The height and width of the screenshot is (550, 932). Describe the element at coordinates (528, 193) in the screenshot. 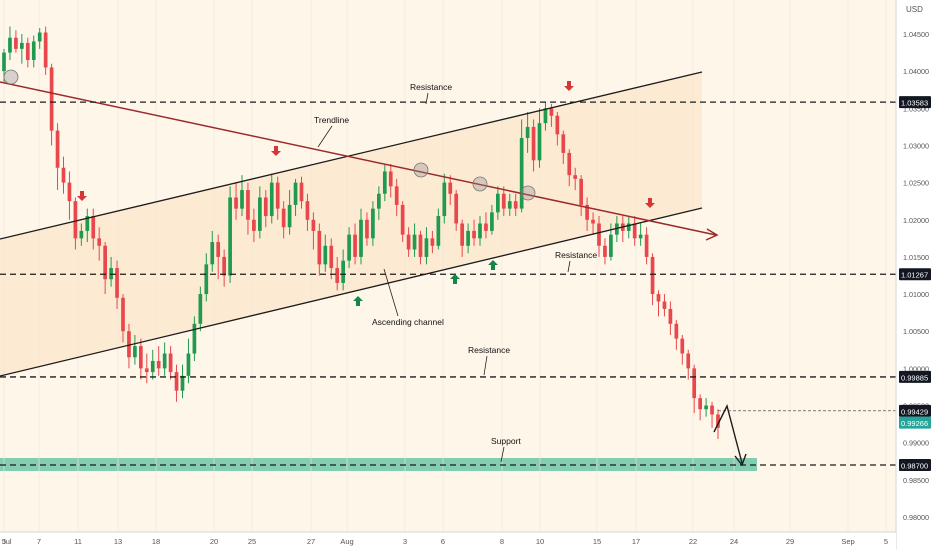

I see `touch-circle` at that location.